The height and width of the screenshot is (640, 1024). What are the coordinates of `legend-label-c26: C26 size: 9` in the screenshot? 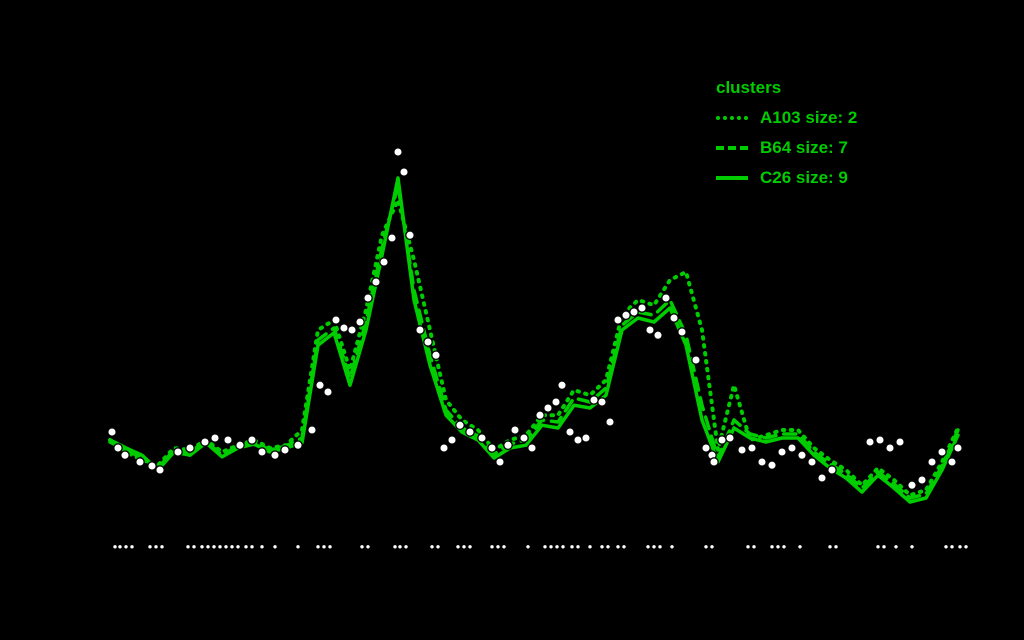 It's located at (804, 177).